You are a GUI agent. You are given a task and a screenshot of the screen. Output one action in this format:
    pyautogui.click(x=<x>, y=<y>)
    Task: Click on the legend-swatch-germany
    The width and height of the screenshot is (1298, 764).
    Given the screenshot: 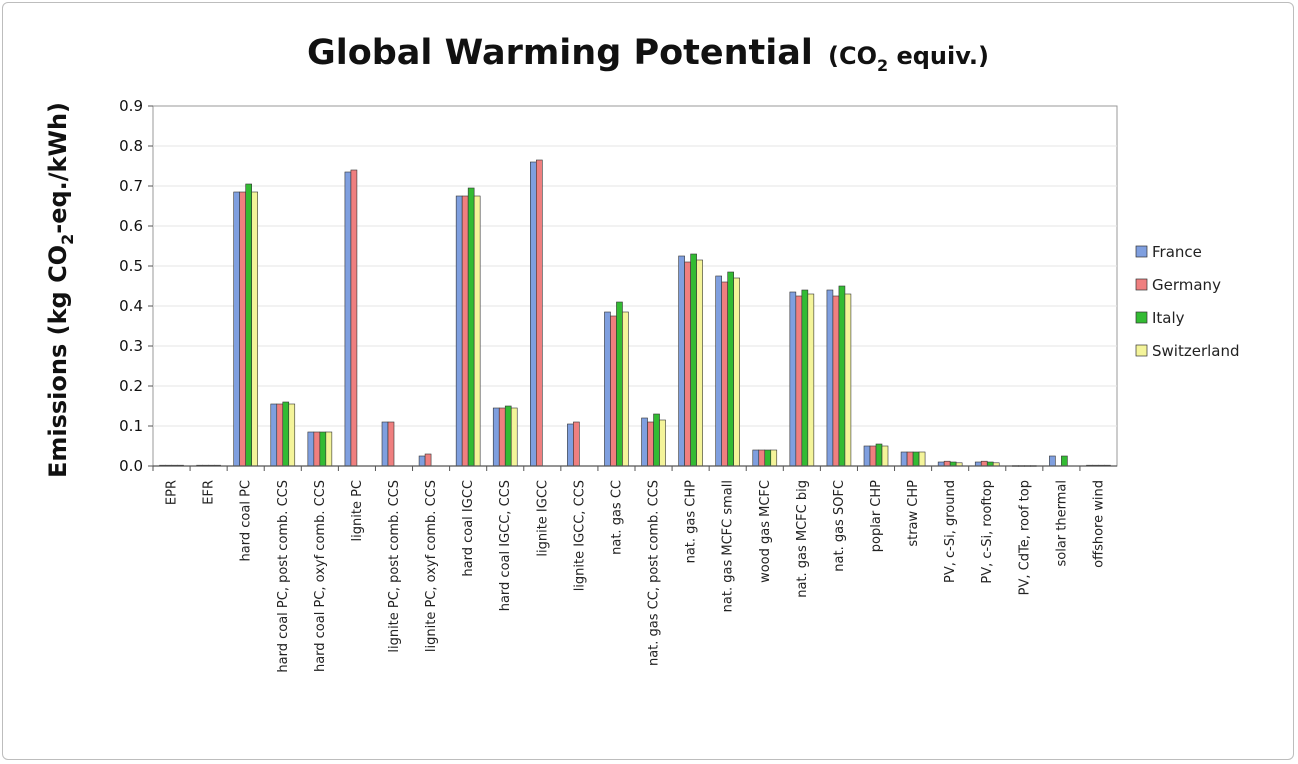 What is the action you would take?
    pyautogui.click(x=1141, y=284)
    